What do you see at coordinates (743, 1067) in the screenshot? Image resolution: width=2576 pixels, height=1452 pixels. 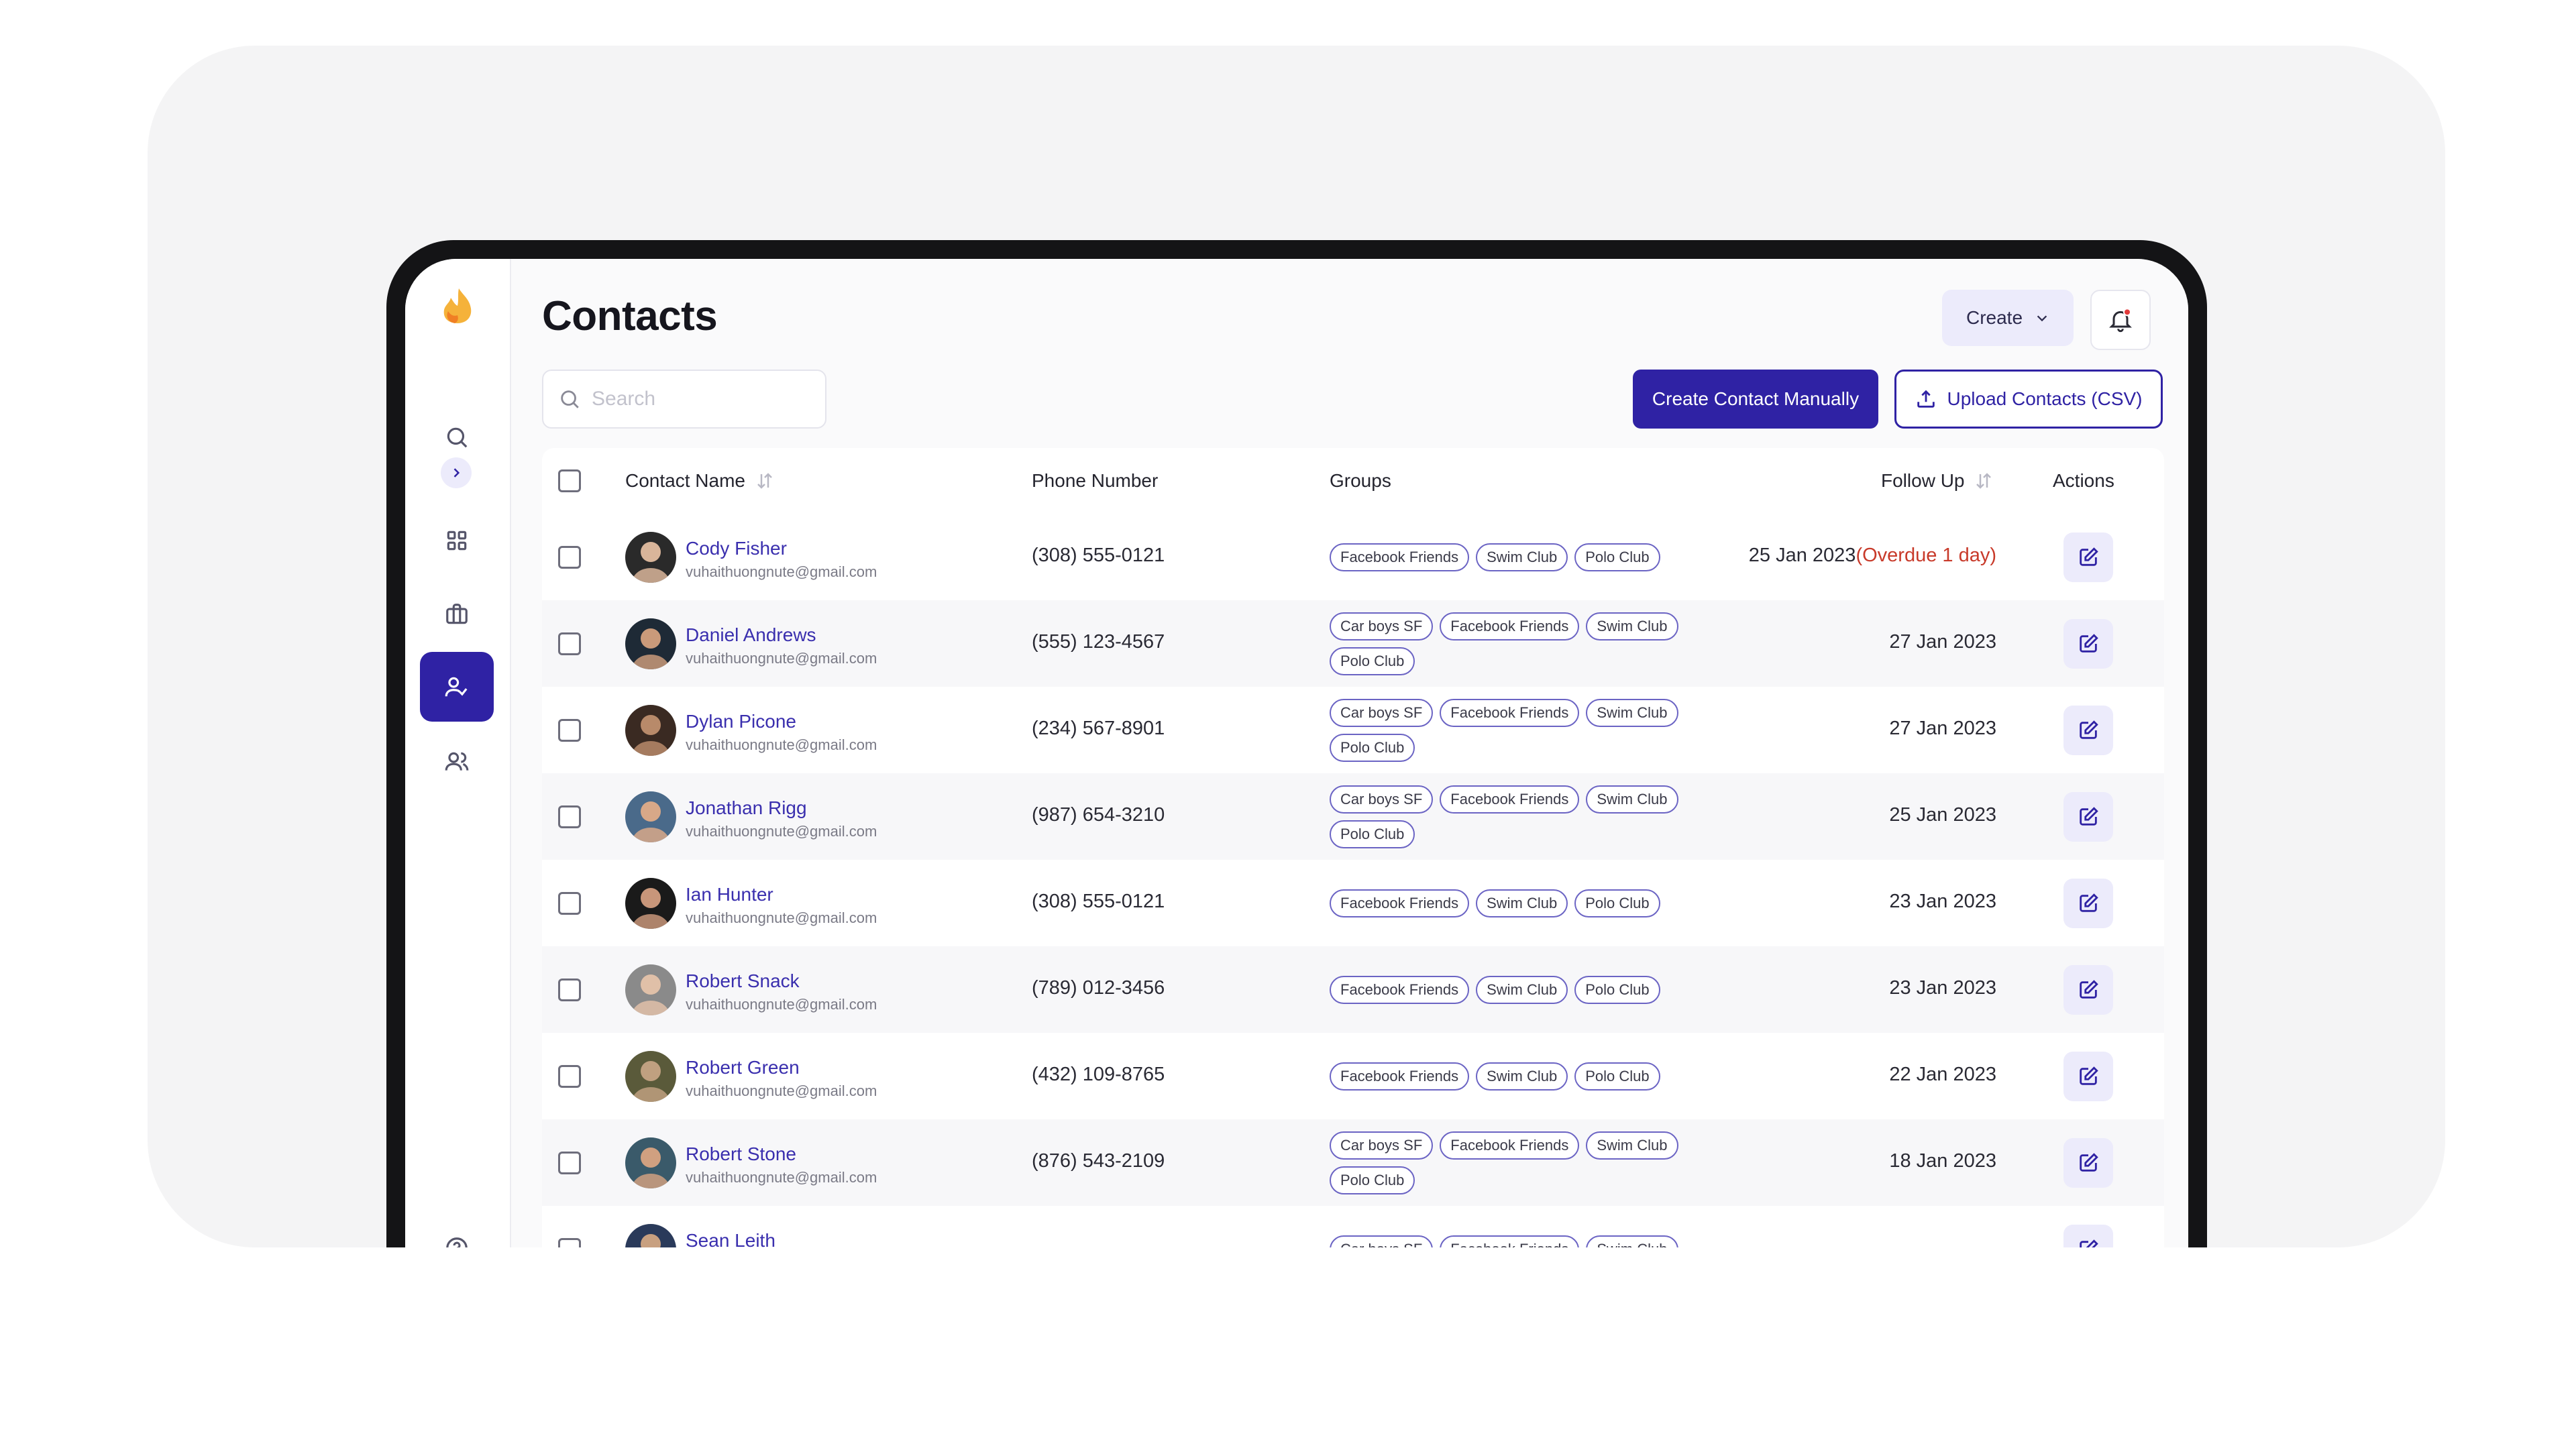 I see `contact-name-link: Robert Green` at bounding box center [743, 1067].